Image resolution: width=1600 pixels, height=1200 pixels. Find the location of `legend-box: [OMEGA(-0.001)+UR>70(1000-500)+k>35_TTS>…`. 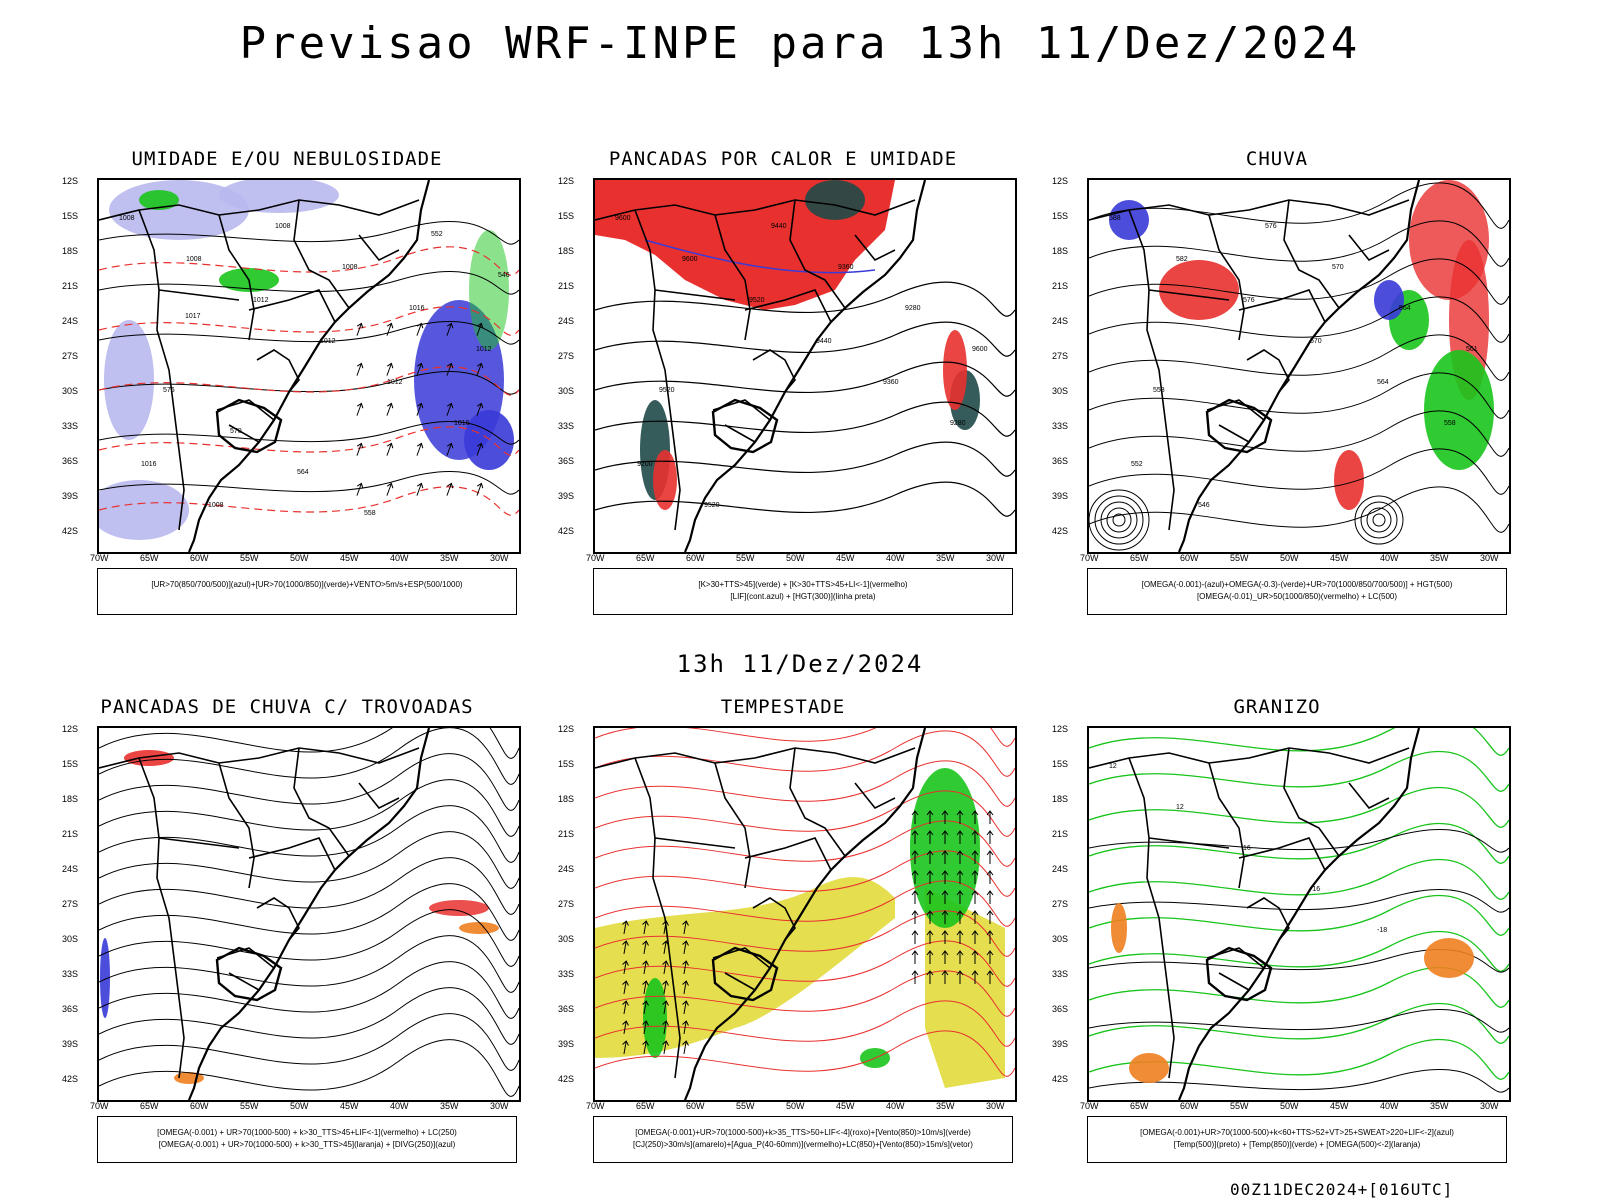

legend-box: [OMEGA(-0.001)+UR>70(1000-500)+k>35_TTS>… is located at coordinates (803, 1139).